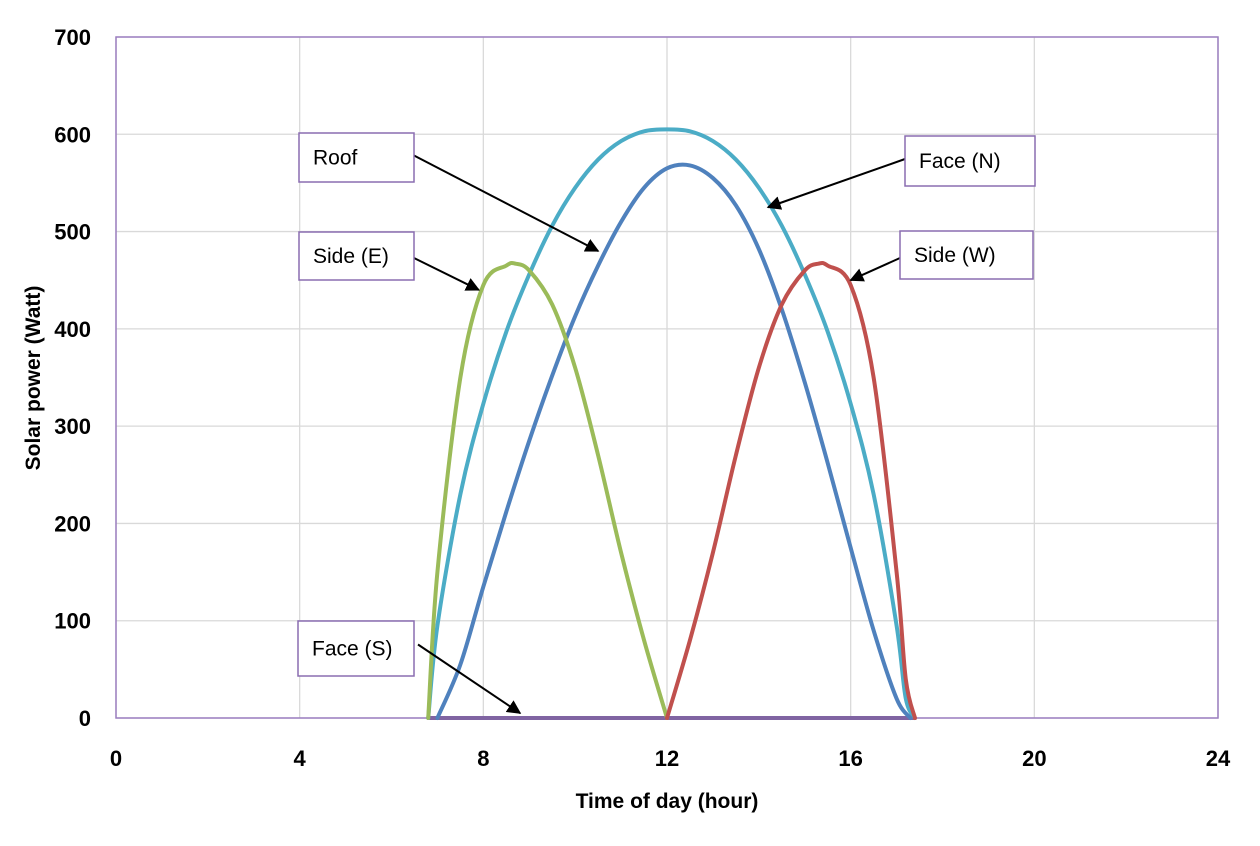  What do you see at coordinates (791, 490) in the screenshot?
I see `series-line-side-w` at bounding box center [791, 490].